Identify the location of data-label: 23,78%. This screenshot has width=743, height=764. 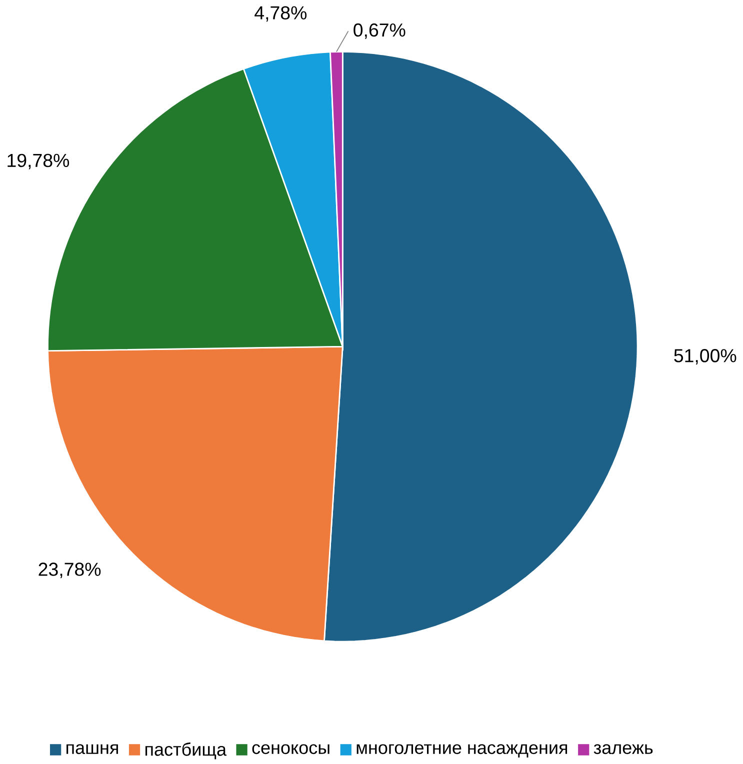
(69, 570).